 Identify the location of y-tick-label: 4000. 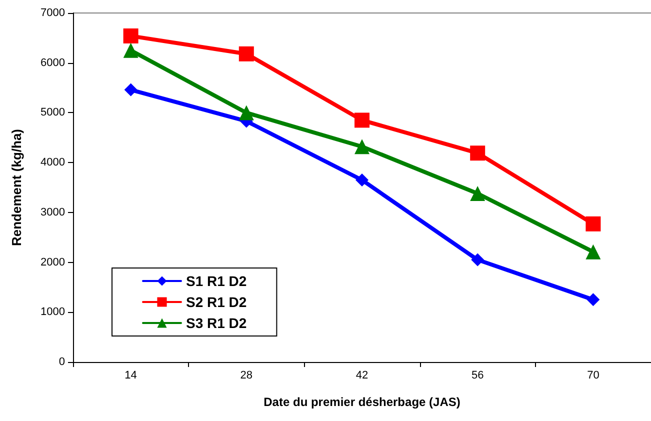
(52, 162).